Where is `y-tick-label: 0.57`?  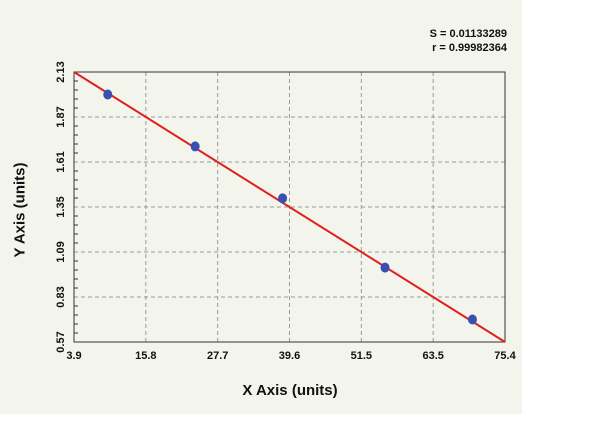
y-tick-label: 0.57 is located at coordinates (61, 341).